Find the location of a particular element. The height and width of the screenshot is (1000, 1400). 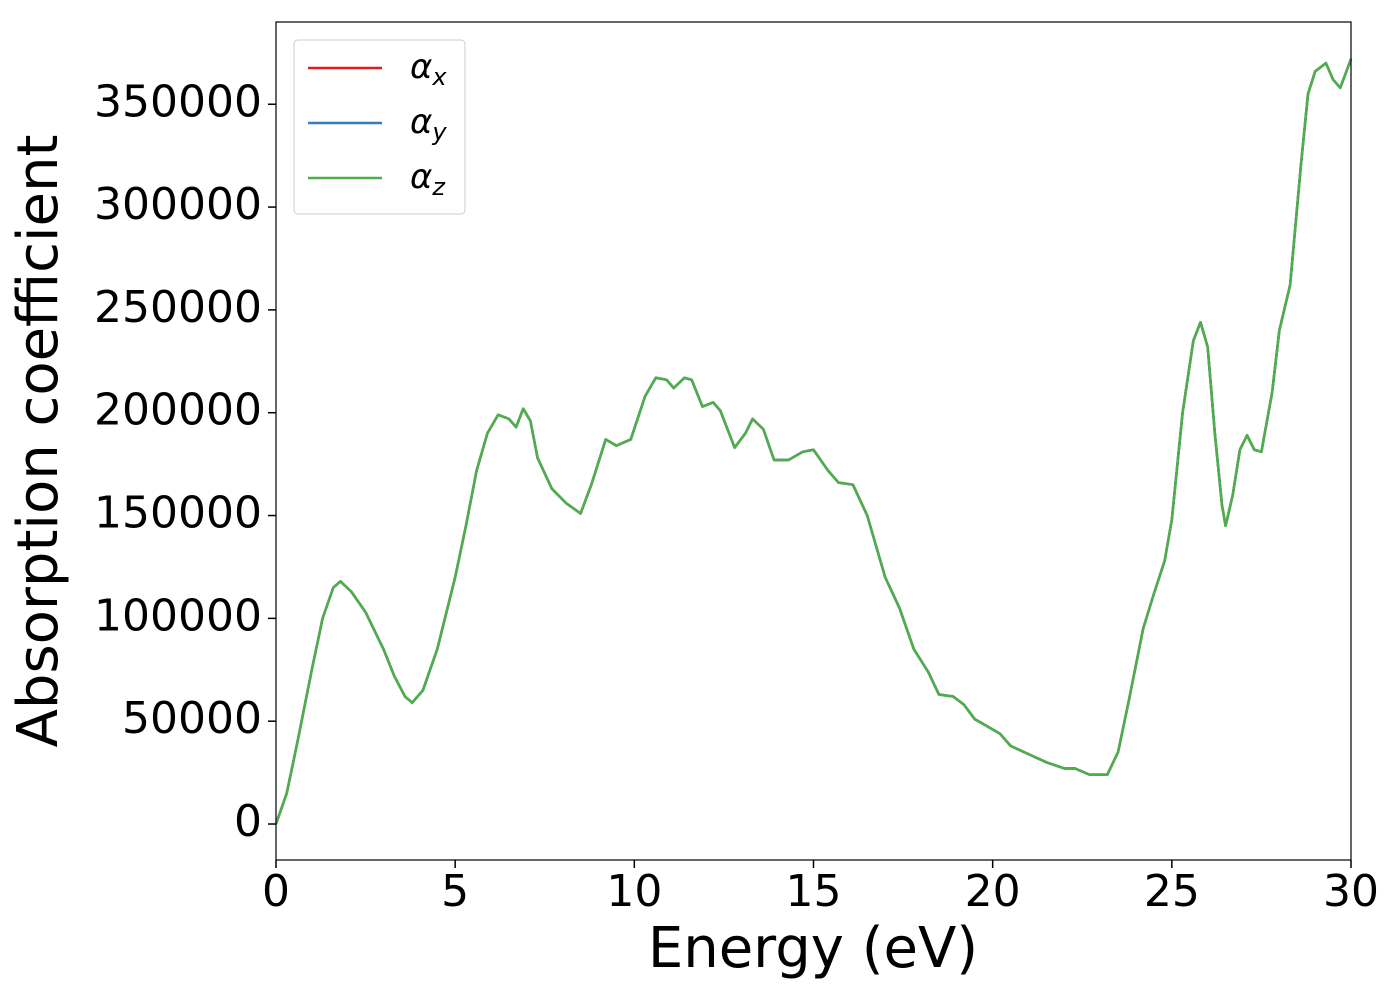

y-tick-label: 50000 is located at coordinates (192, 718).